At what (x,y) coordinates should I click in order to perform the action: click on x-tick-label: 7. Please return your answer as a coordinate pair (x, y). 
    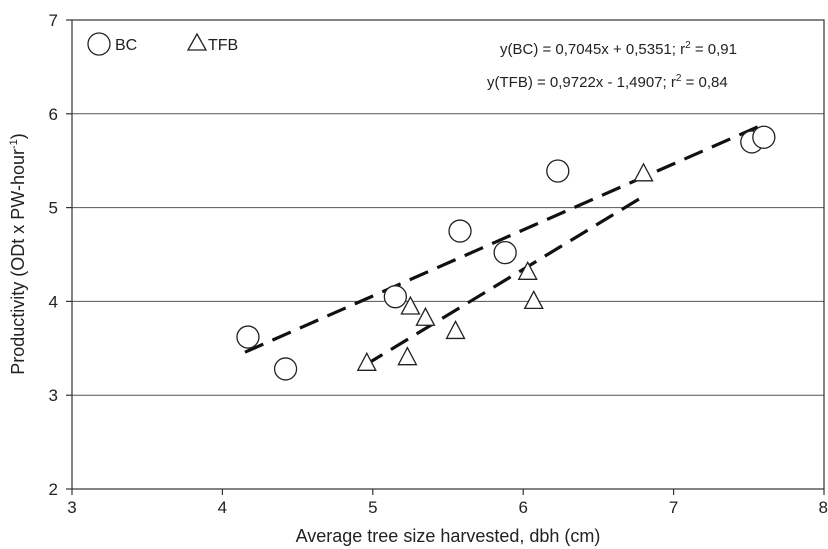
    Looking at the image, I should click on (673, 507).